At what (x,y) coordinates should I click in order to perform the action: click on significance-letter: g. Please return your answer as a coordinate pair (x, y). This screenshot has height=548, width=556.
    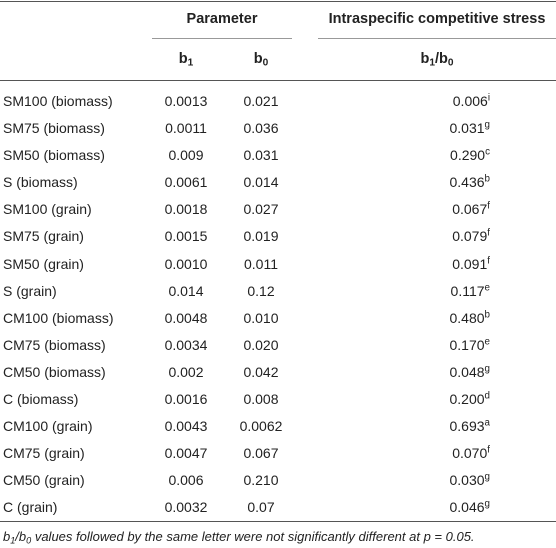
    Looking at the image, I should click on (487, 505).